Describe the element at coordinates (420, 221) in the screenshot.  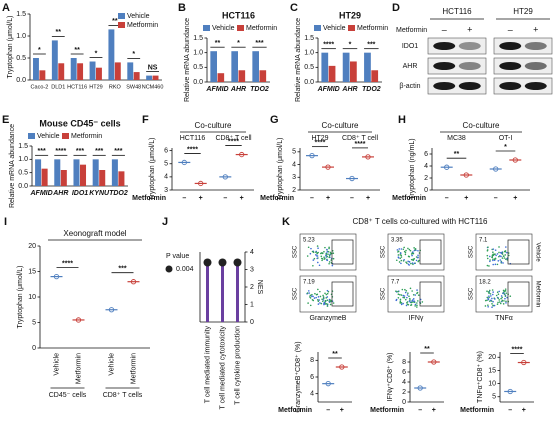
I see `flow-title: CD8⁺ T cells co-cultured with HCT116` at that location.